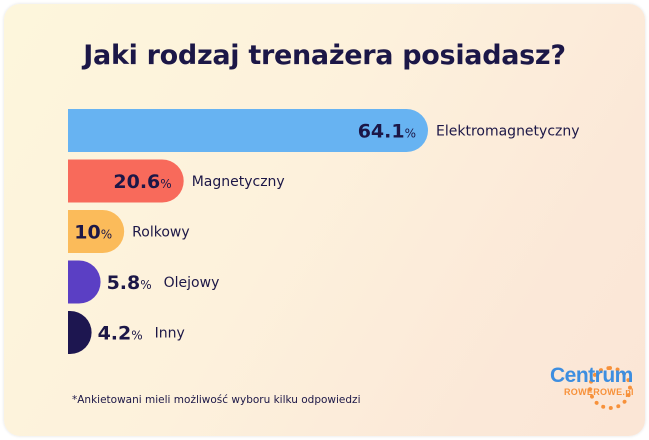 This screenshot has height=440, width=649. Describe the element at coordinates (508, 132) in the screenshot. I see `category-label: Elektromagnetyczny` at that location.